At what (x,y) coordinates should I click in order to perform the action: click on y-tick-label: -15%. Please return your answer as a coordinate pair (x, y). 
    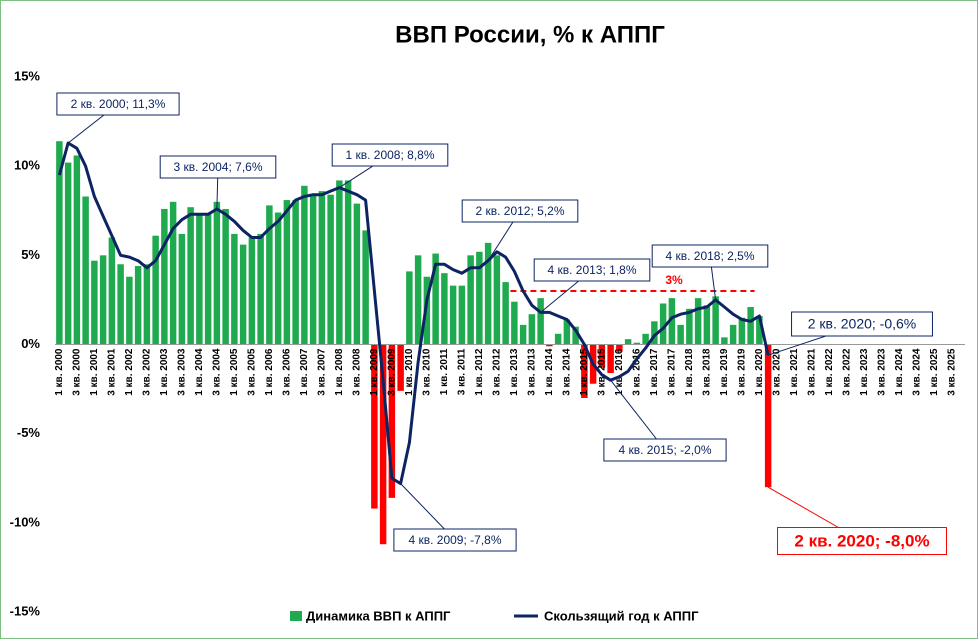
    Looking at the image, I should click on (25, 610).